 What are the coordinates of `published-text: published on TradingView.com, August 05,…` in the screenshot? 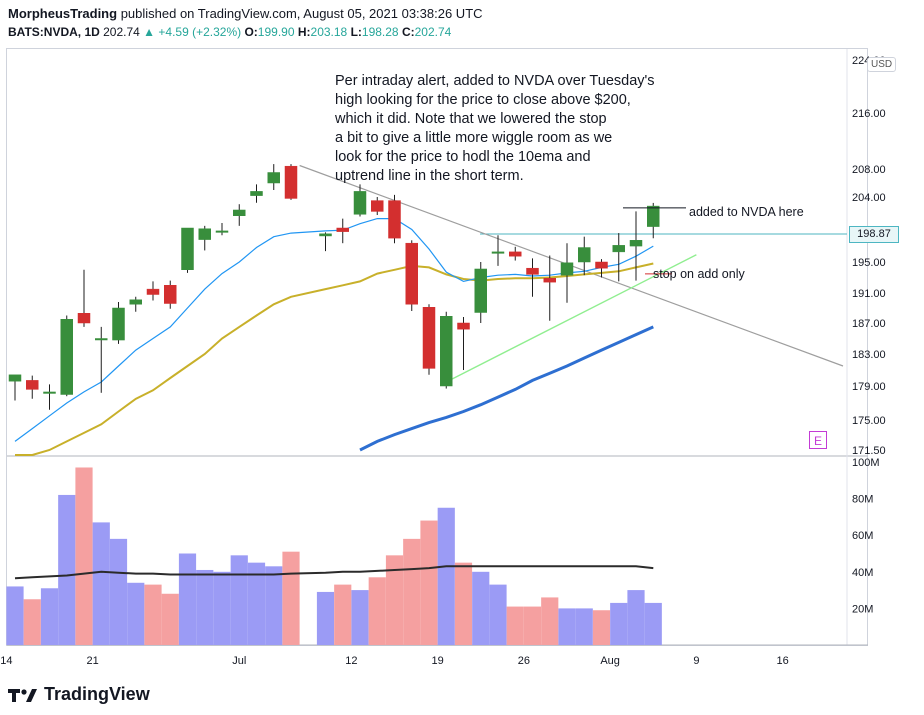 It's located at (301, 13).